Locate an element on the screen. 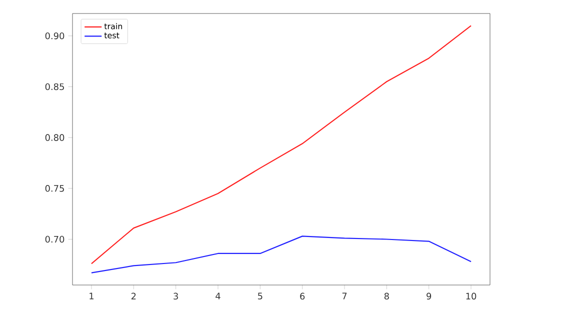  x-tick-label: 10 is located at coordinates (471, 296).